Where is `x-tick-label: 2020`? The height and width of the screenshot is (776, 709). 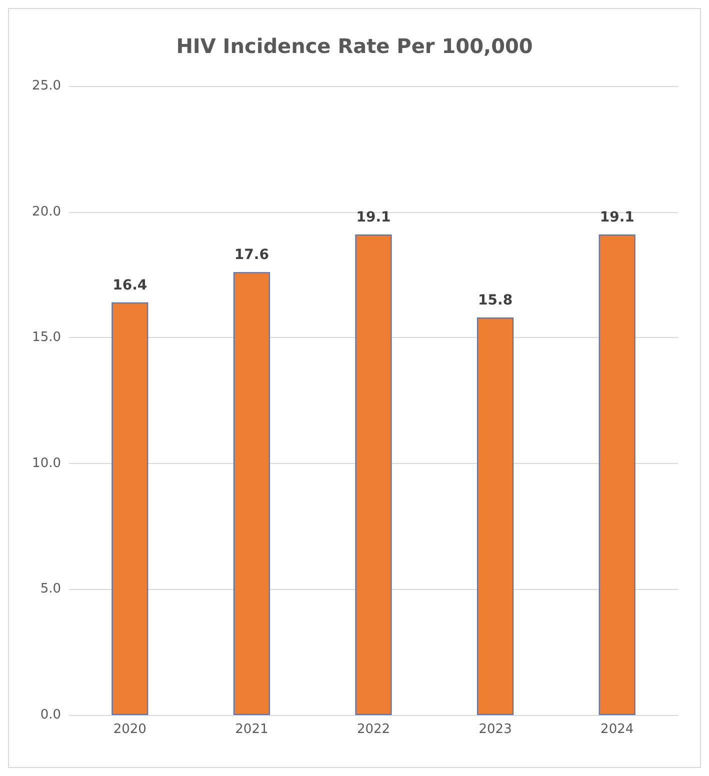 x-tick-label: 2020 is located at coordinates (129, 729).